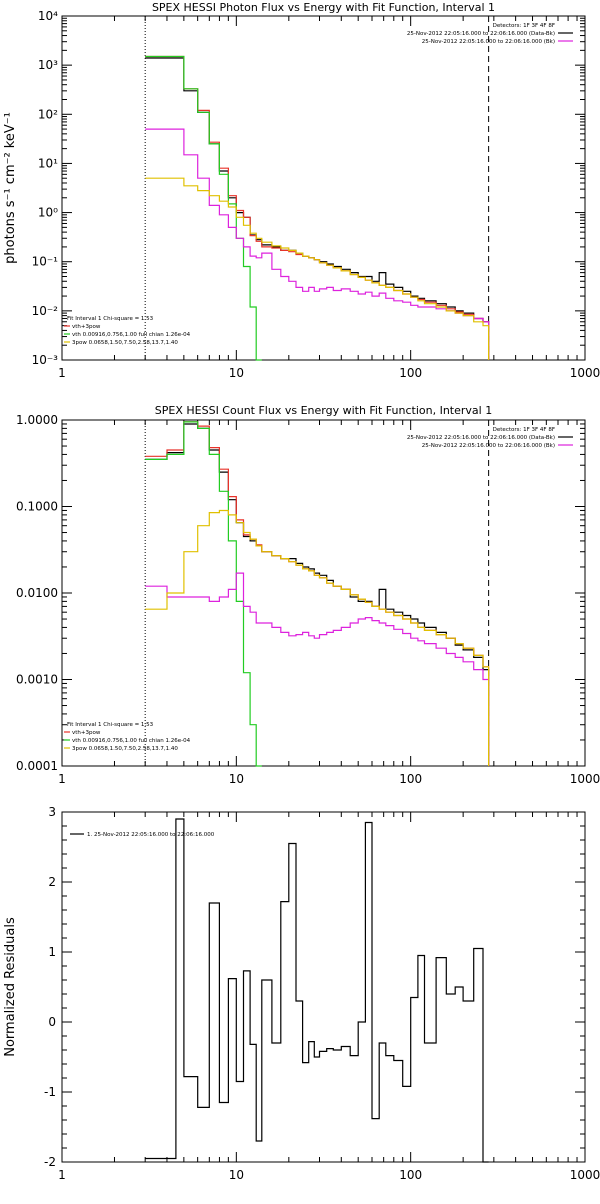 This screenshot has height=1204, width=600. Describe the element at coordinates (48, 163) in the screenshot. I see `y-tick-label: 10¹` at that location.